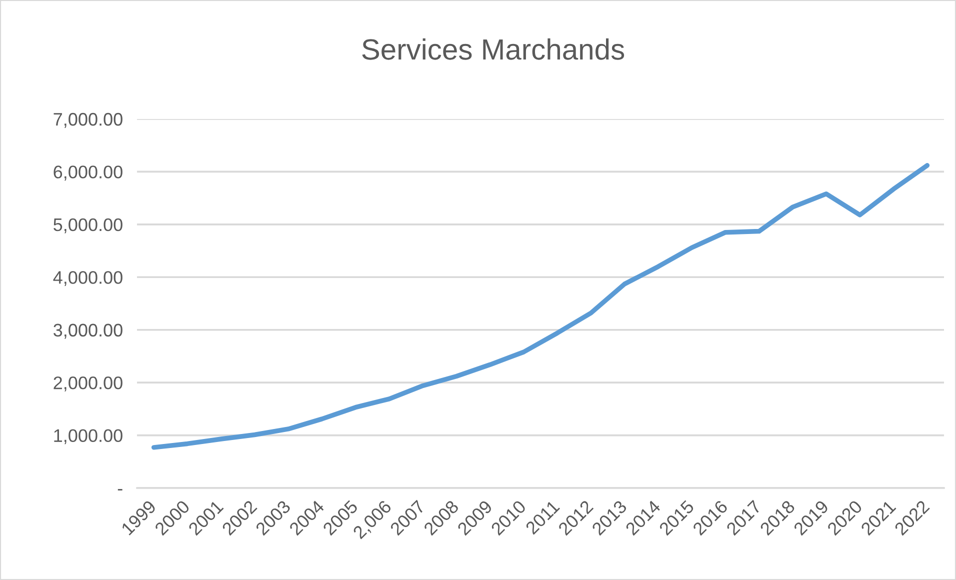  Describe the element at coordinates (88, 331) in the screenshot. I see `y-tick-label: 3,000.00` at that location.